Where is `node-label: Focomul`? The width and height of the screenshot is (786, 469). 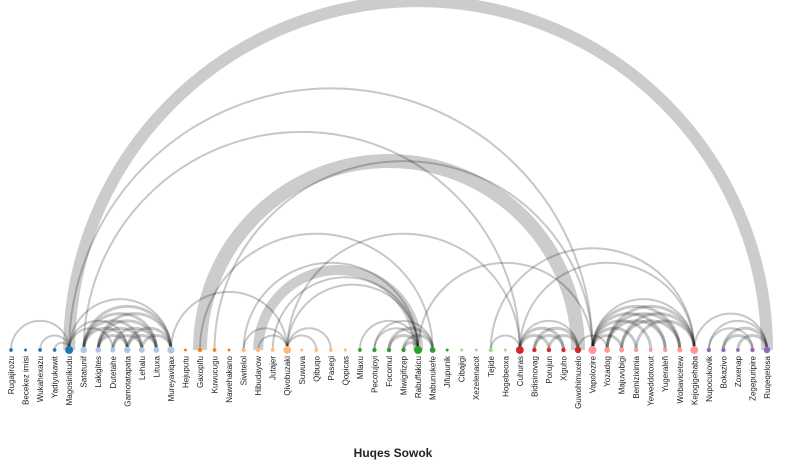 node-label: Focomul is located at coordinates (389, 371).